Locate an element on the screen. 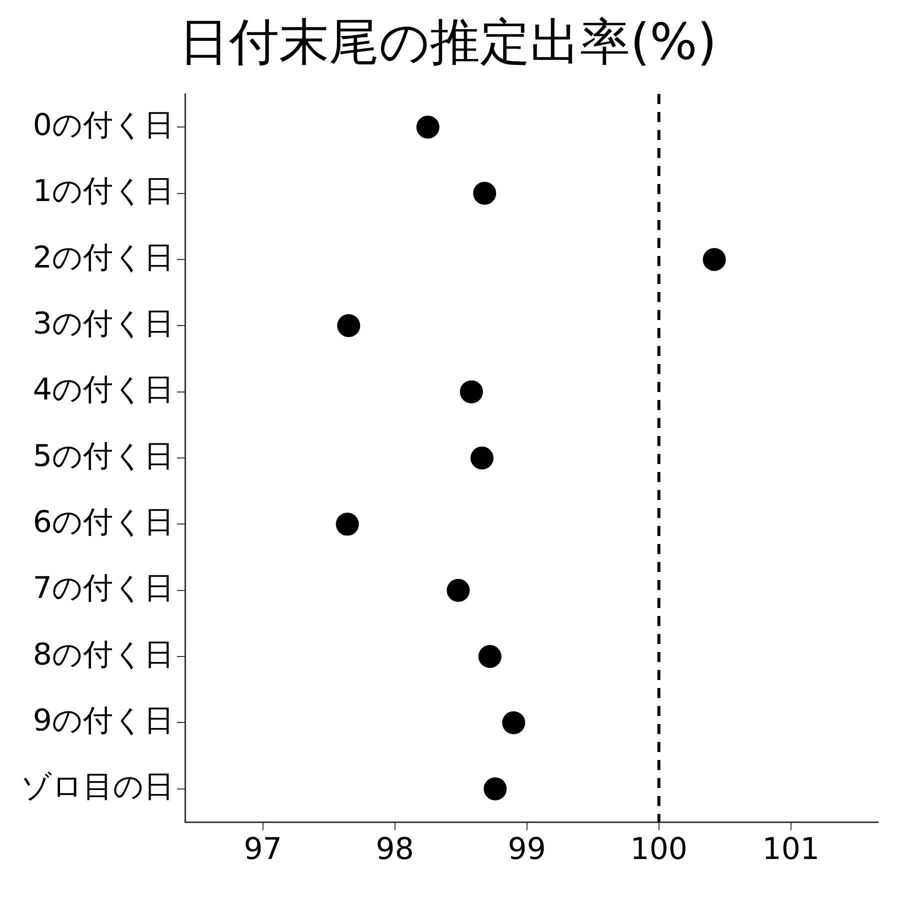 The image size is (900, 900). x-tick-label: 97 is located at coordinates (263, 849).